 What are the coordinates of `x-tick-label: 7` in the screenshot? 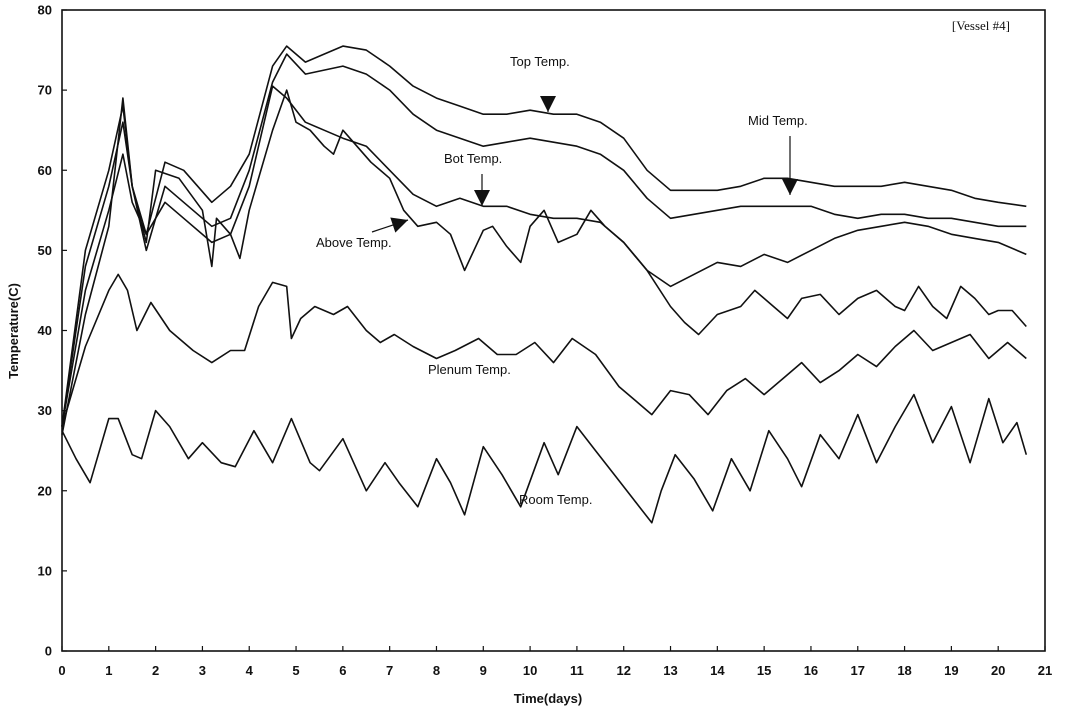 It's located at (389, 670).